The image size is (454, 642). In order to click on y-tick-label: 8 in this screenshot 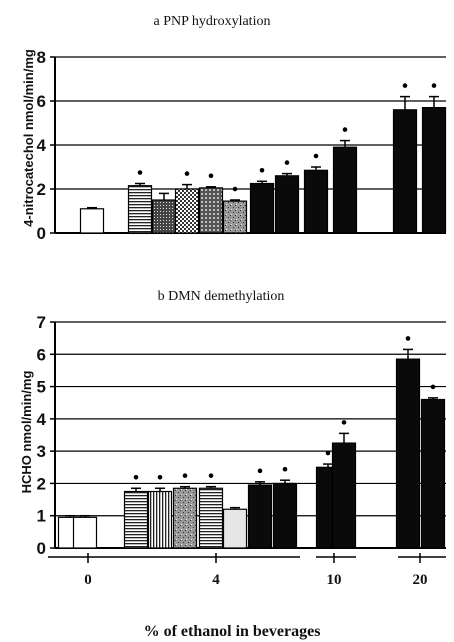, I will do `click(41, 57)`.